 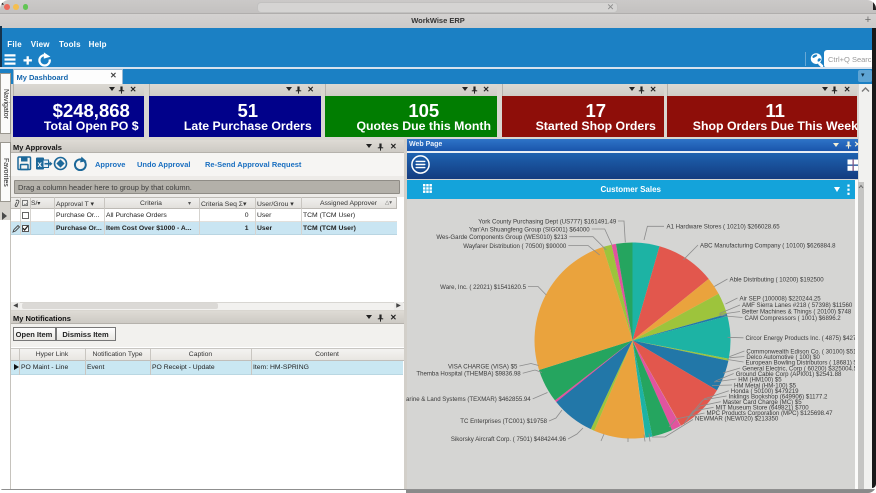 What do you see at coordinates (793, 318) in the screenshot?
I see `svg-text:CAM Compressors ( 1001) $6896.: CAM Compressors ( 1001) $6896.2` at bounding box center [793, 318].